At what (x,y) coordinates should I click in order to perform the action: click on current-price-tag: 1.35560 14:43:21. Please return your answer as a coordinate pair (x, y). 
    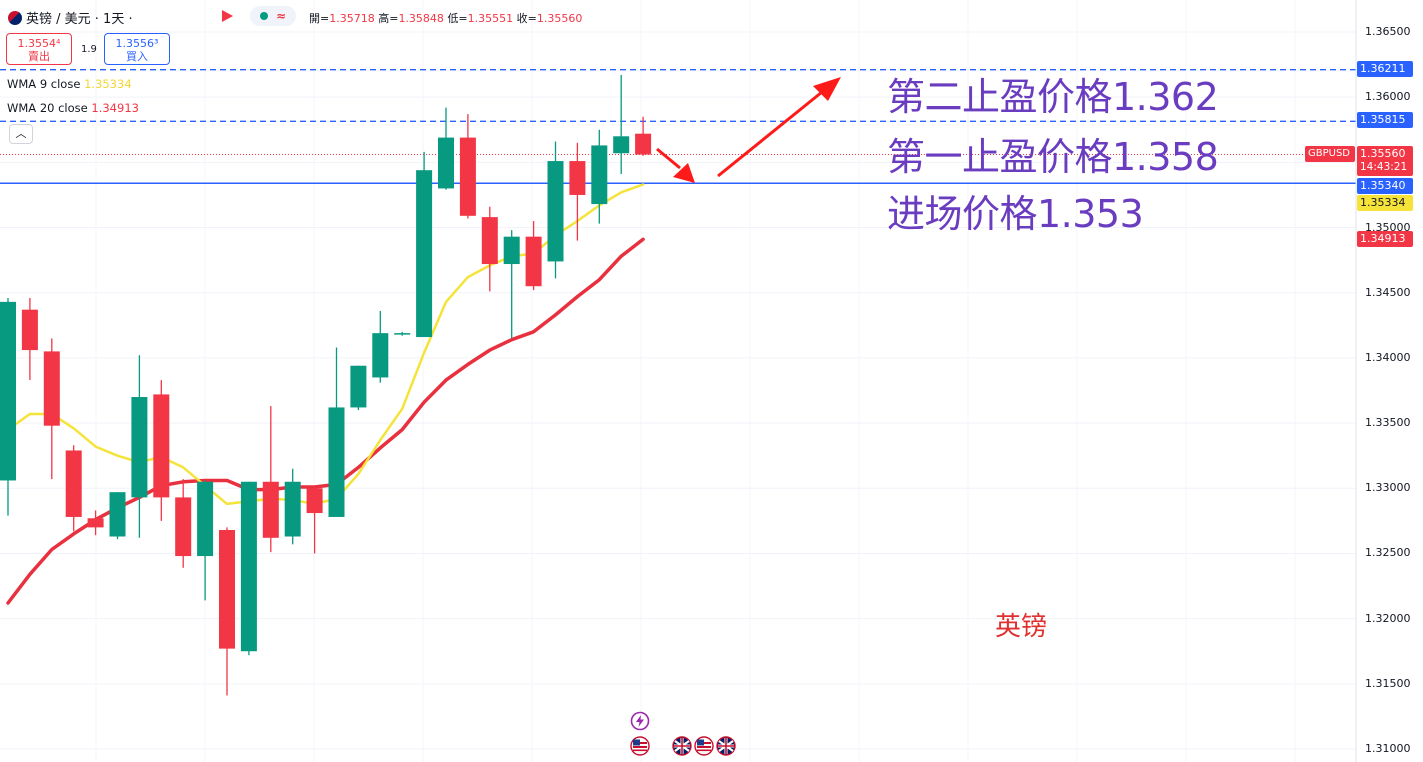
    Looking at the image, I should click on (1385, 161).